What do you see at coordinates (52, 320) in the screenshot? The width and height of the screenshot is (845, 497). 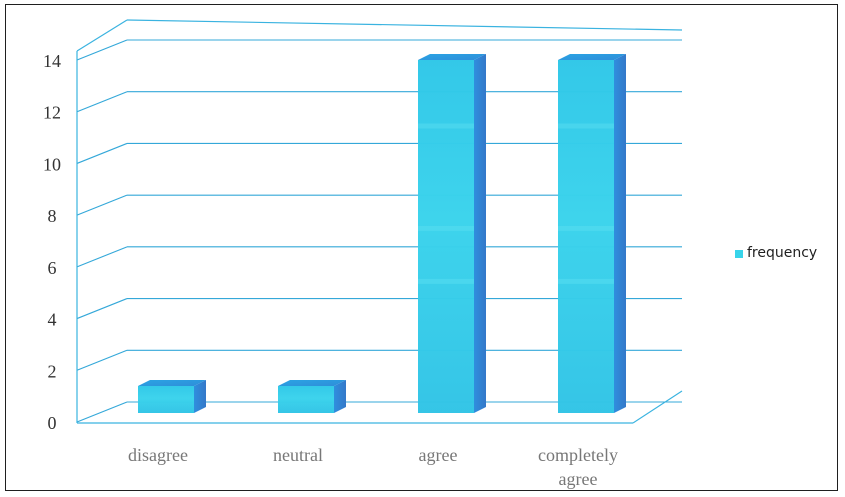 I see `y-tick-4: 4` at bounding box center [52, 320].